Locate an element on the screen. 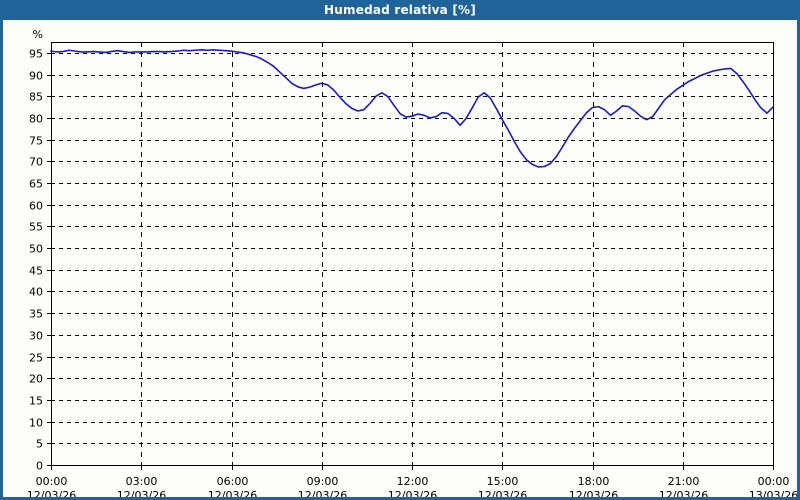  x-tick-time: 15:00 is located at coordinates (503, 481).